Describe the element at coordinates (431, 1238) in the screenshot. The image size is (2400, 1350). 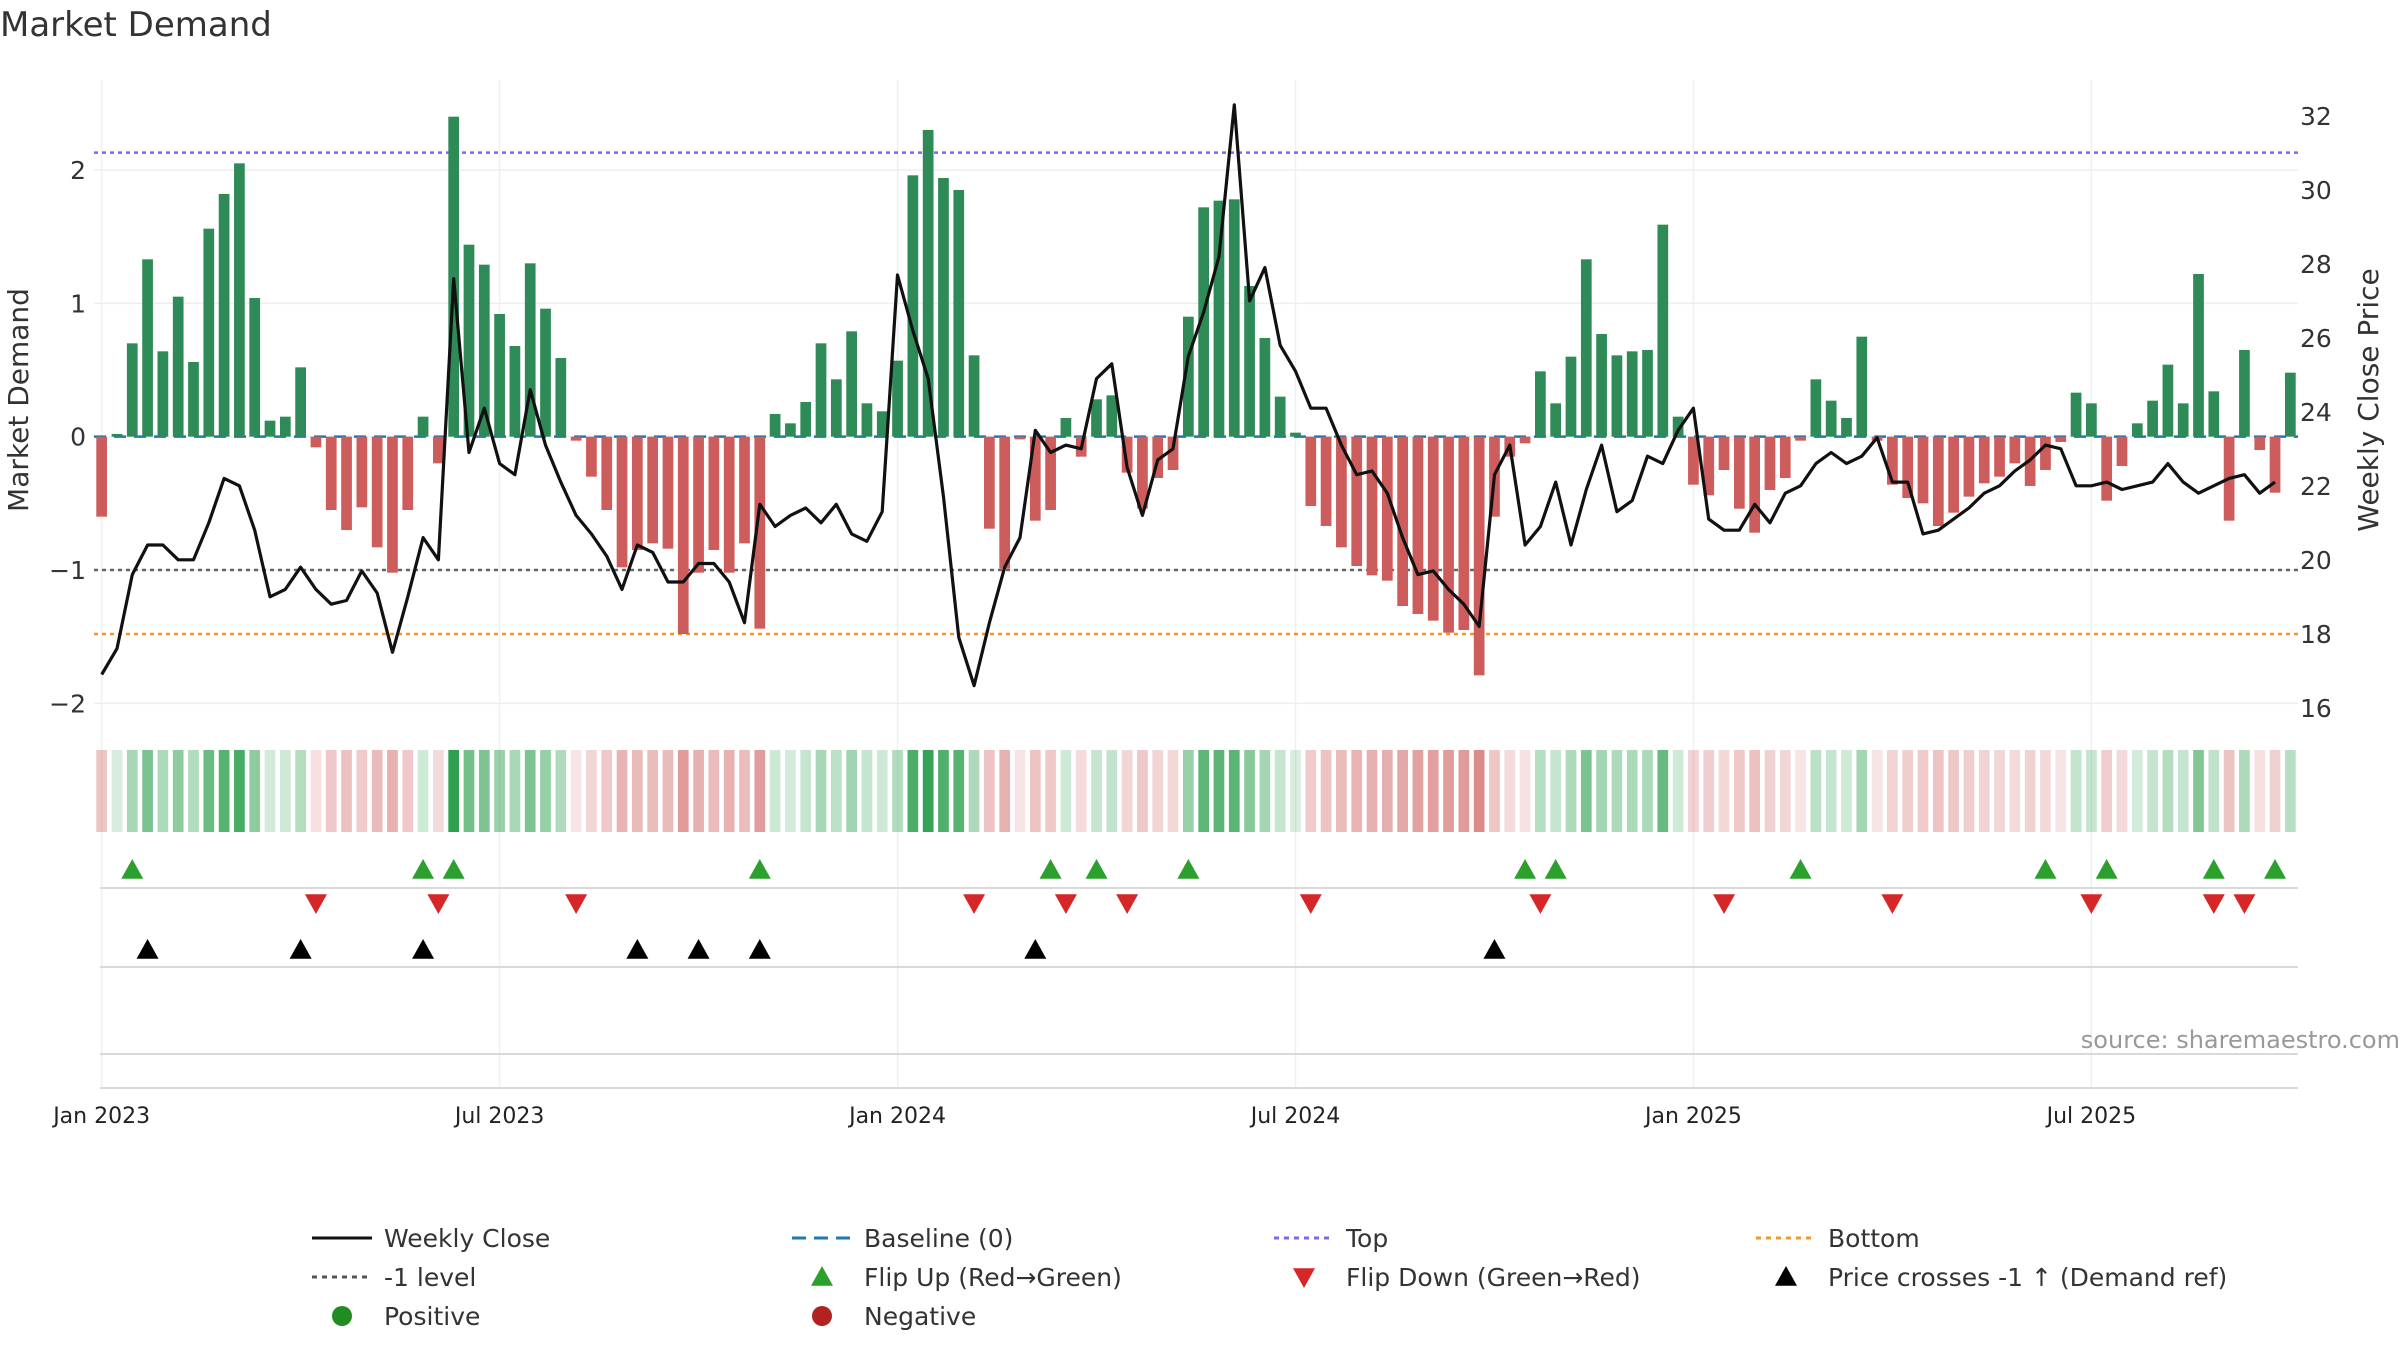
I see `legend-item: Weekly Close` at that location.